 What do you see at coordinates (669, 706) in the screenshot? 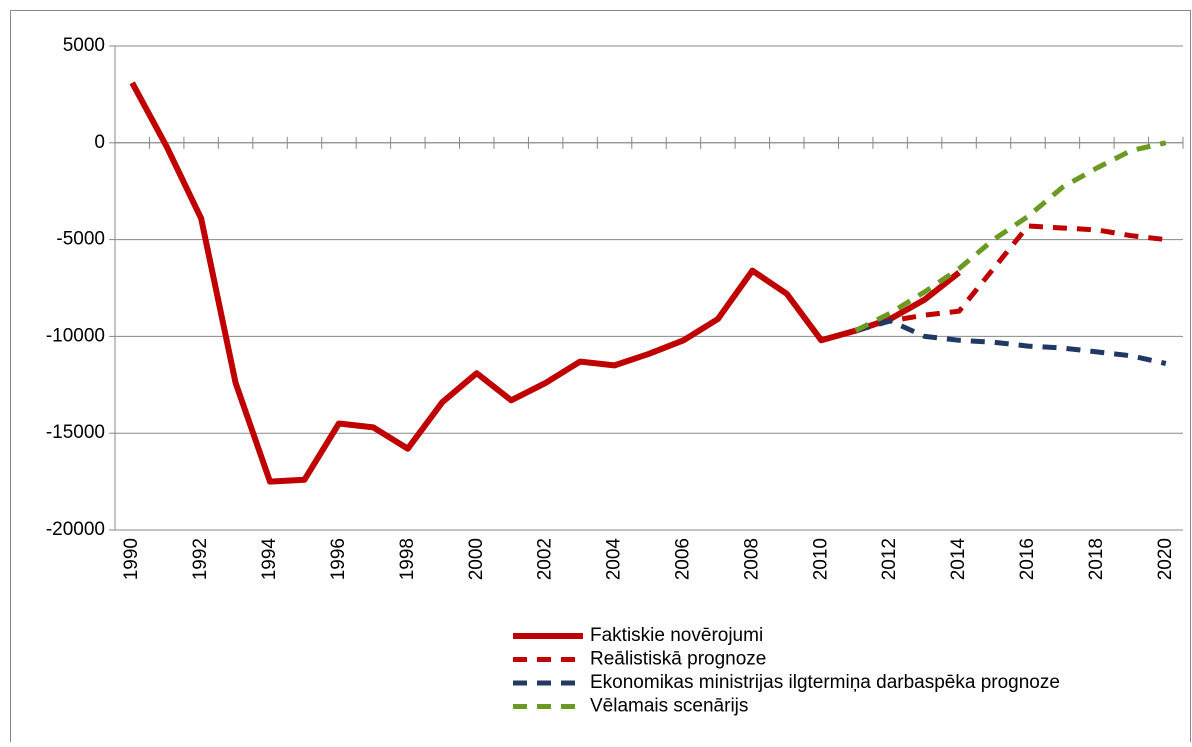
I see `legend-label: Vēlamais scenārijs` at bounding box center [669, 706].